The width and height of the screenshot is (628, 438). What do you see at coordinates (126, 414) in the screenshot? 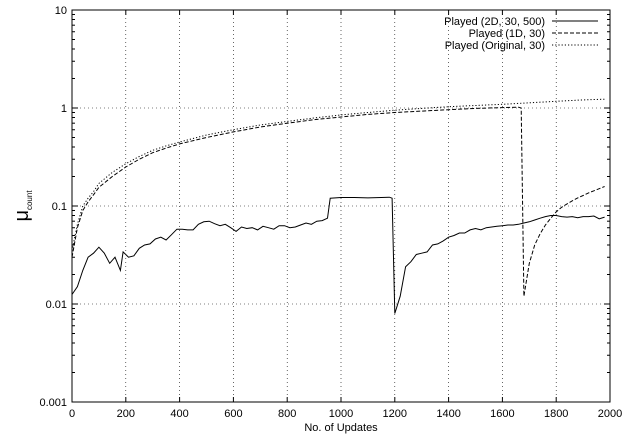
I see `x-tick-label: 200` at bounding box center [126, 414].